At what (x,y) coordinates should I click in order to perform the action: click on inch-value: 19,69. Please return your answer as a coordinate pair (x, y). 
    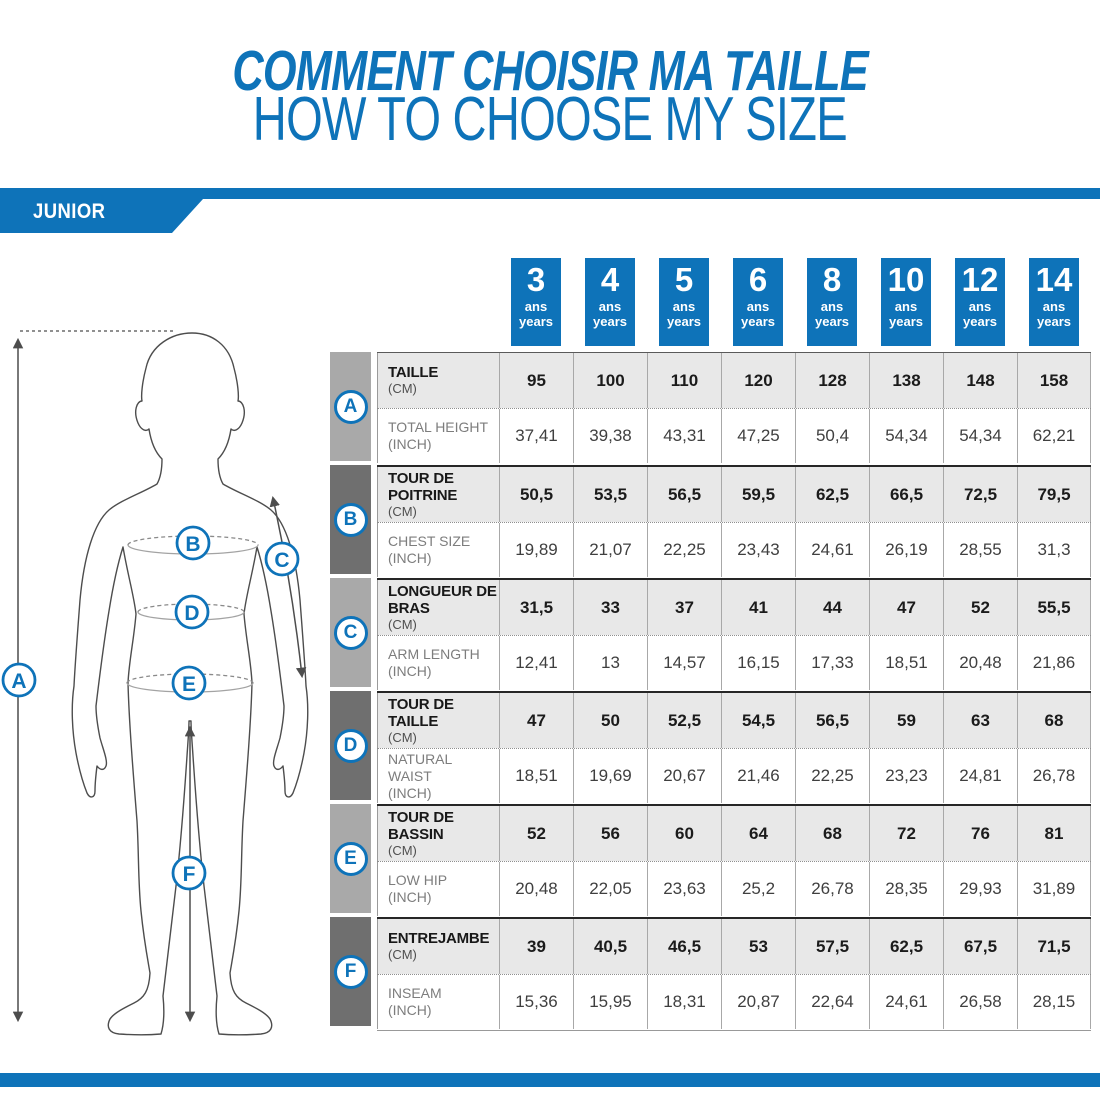
    Looking at the image, I should click on (610, 776).